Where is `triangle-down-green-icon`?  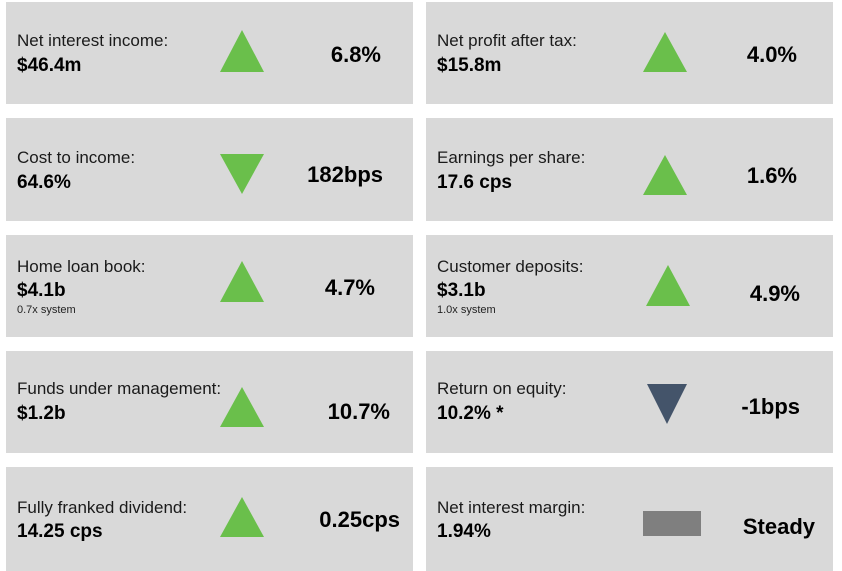
triangle-down-green-icon is located at coordinates (242, 174).